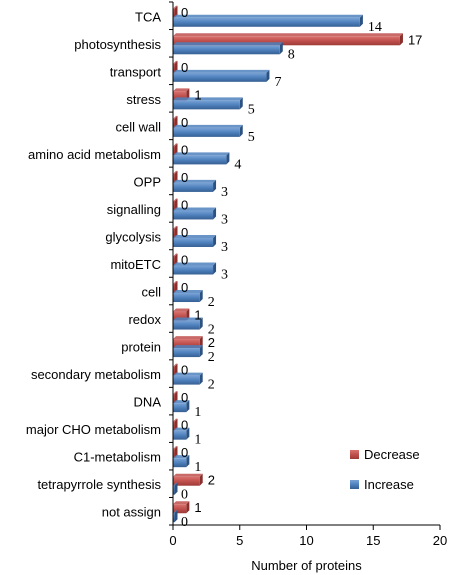  What do you see at coordinates (239, 540) in the screenshot?
I see `x-tick-label: 5` at bounding box center [239, 540].